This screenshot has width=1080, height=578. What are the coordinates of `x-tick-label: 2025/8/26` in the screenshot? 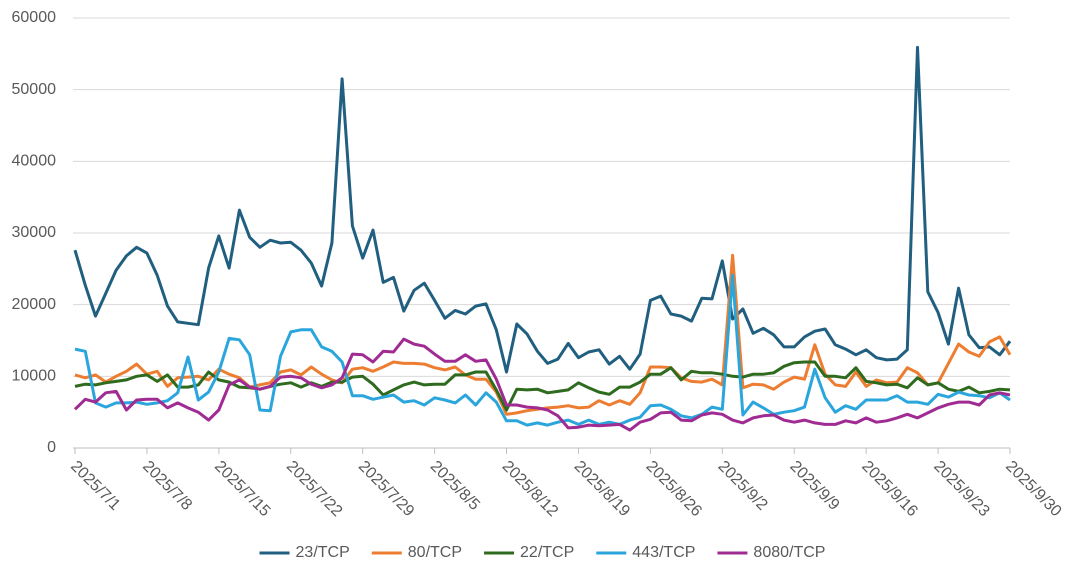 It's located at (674, 489).